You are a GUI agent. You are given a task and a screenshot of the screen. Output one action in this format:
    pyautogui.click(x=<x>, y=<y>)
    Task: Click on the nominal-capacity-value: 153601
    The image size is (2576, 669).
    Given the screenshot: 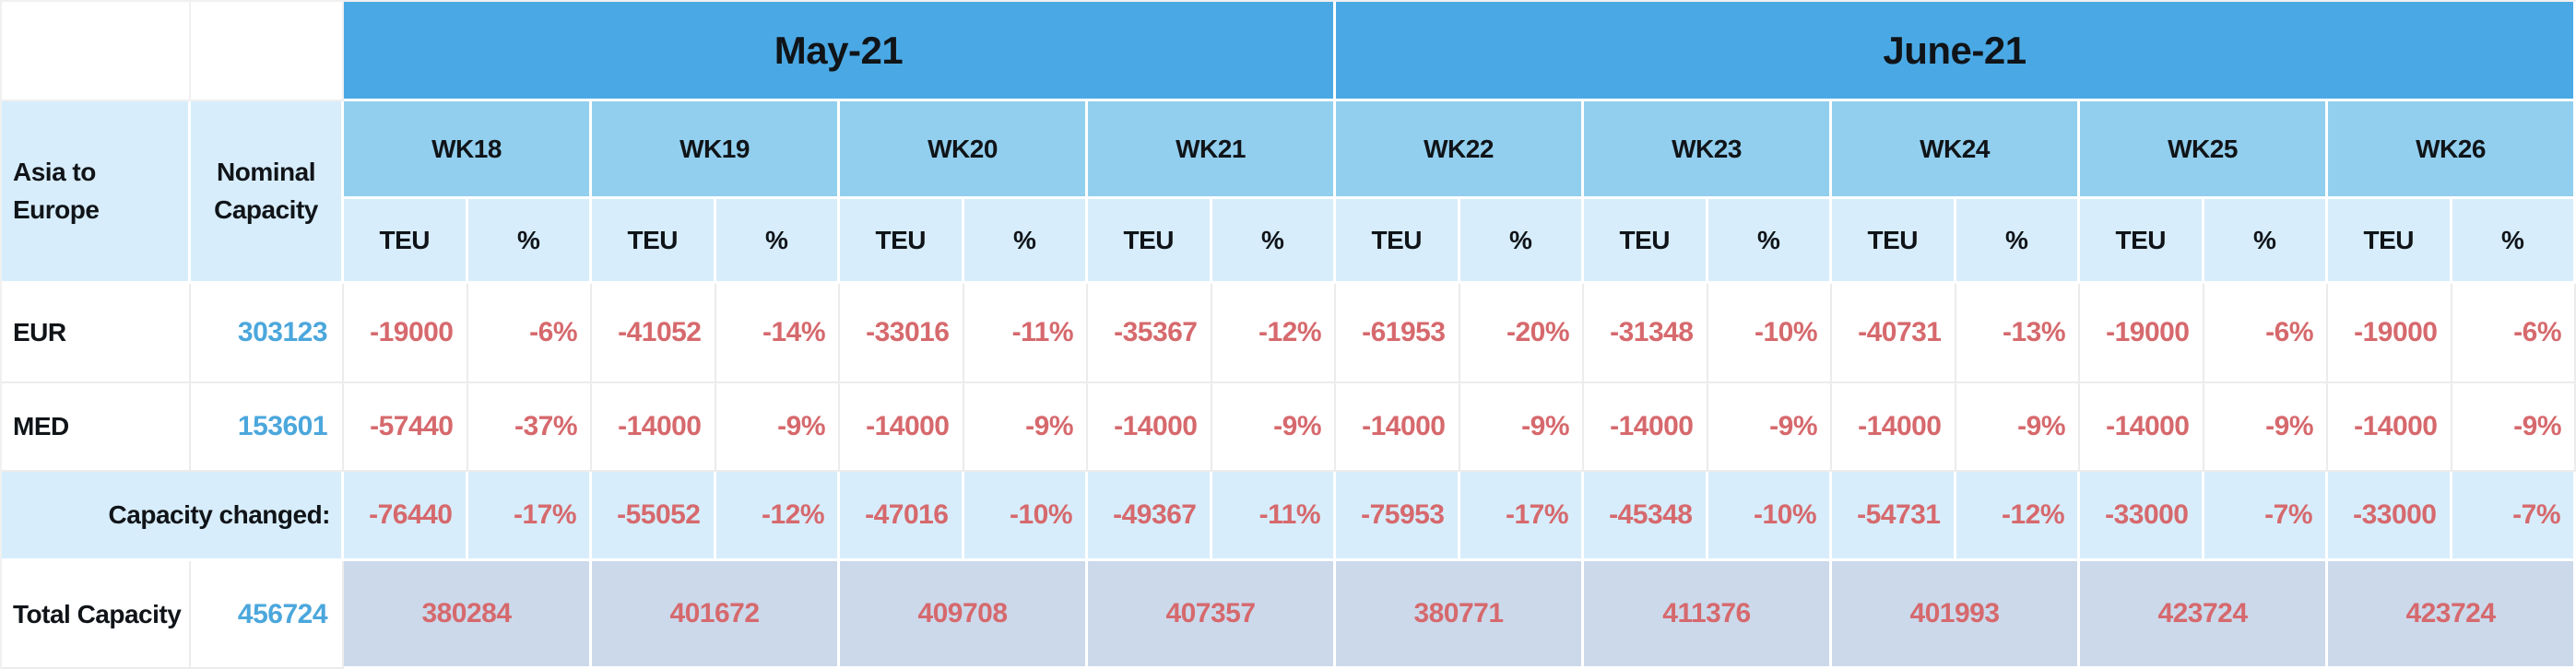 What is the action you would take?
    pyautogui.click(x=267, y=427)
    